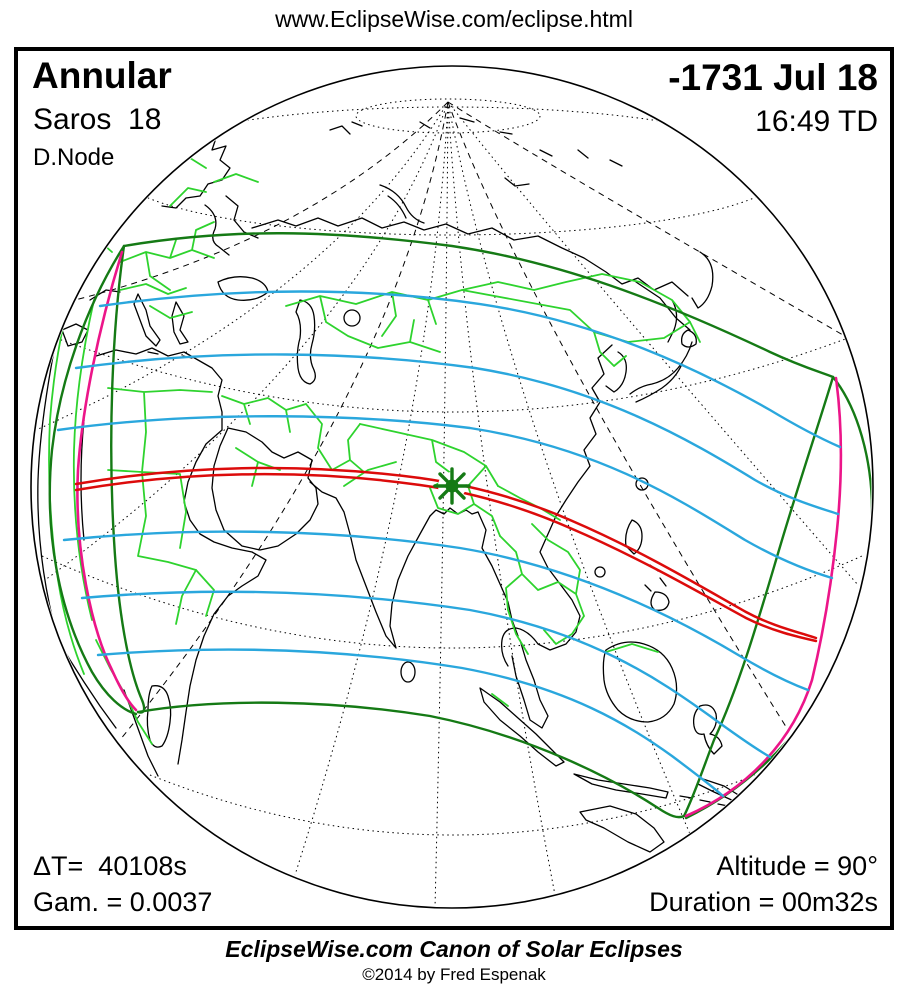  What do you see at coordinates (110, 866) in the screenshot?
I see `delta-t-label: ΔT= 40108s` at bounding box center [110, 866].